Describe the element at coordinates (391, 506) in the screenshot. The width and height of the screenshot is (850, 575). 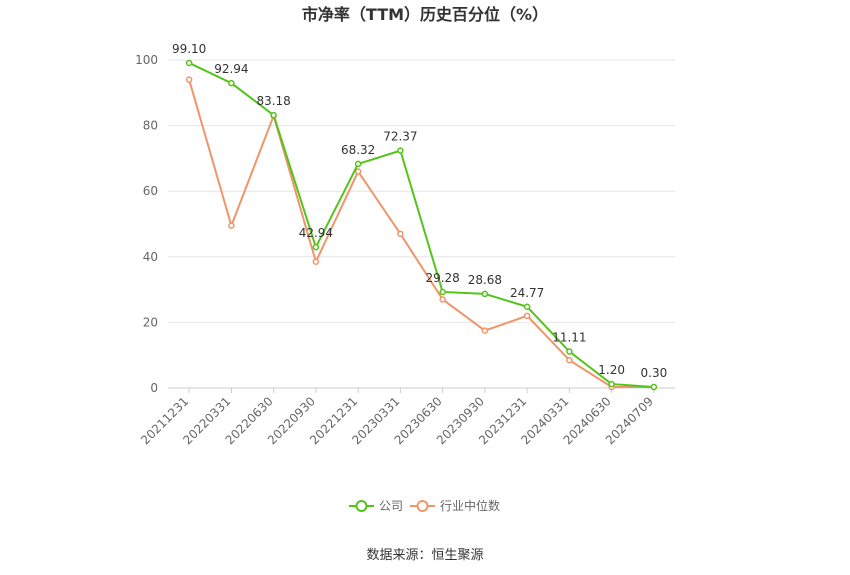
I see `legend-label: 公司` at that location.